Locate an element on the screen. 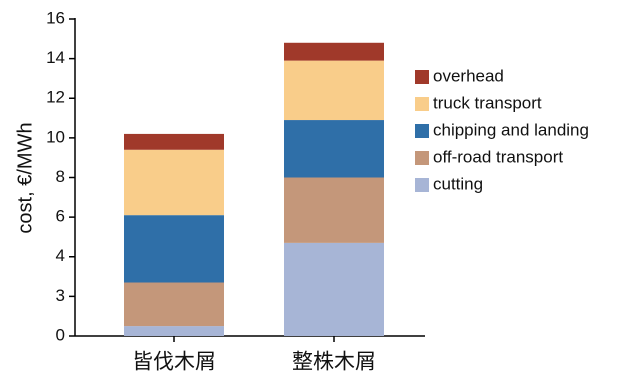 This screenshot has height=380, width=640. y-tick-label: 3 is located at coordinates (60, 295).